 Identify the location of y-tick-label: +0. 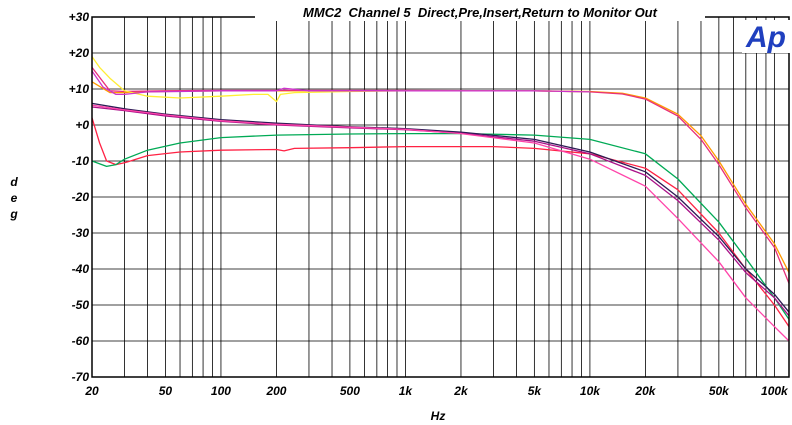
(82, 125).